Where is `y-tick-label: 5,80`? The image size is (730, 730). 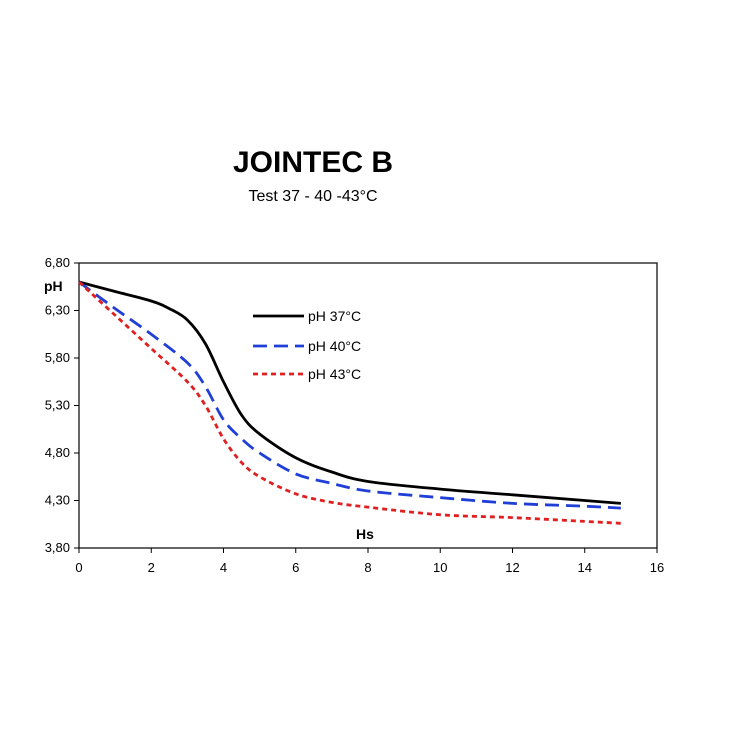
y-tick-label: 5,80 is located at coordinates (57, 357).